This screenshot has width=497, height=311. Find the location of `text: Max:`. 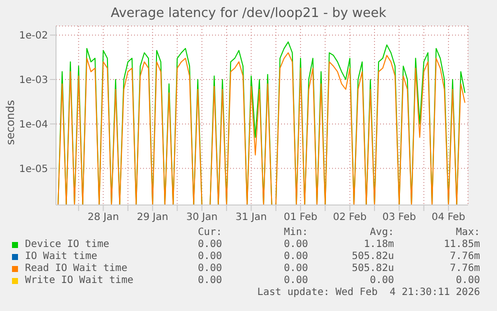

text: Max: is located at coordinates (467, 233).